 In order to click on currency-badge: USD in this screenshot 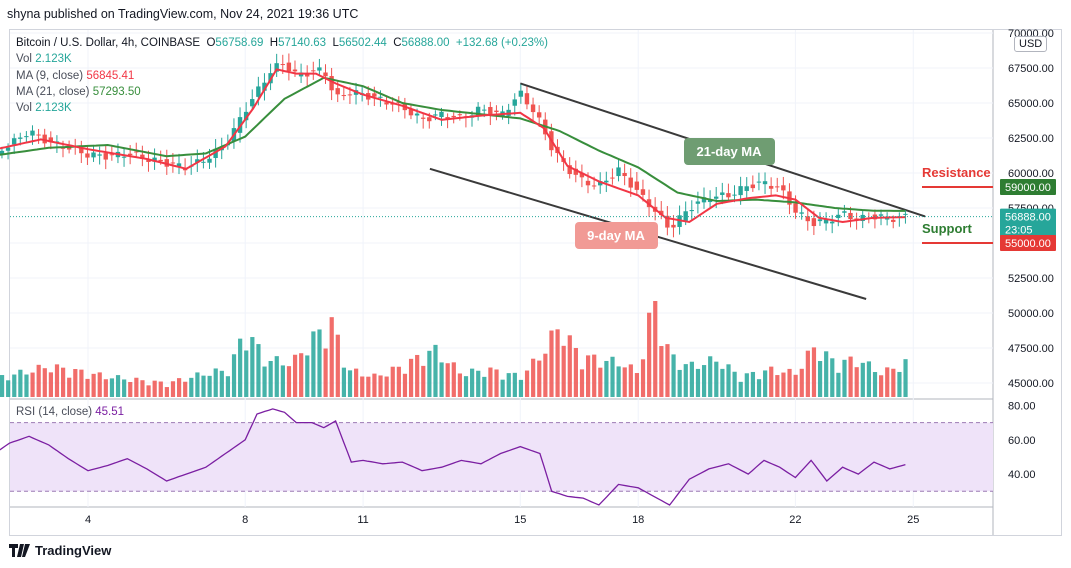, I will do `click(1031, 44)`.